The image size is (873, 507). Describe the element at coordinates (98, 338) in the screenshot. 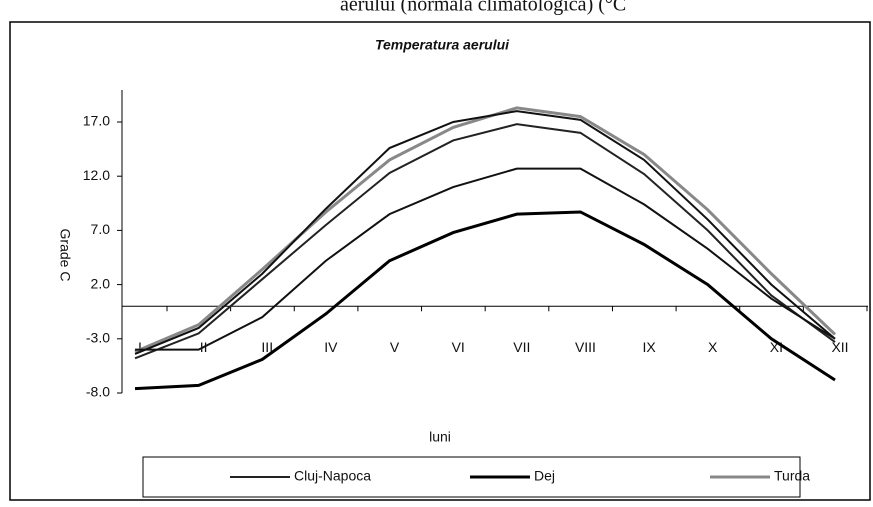

I see `y-tick-label: -3.0` at that location.